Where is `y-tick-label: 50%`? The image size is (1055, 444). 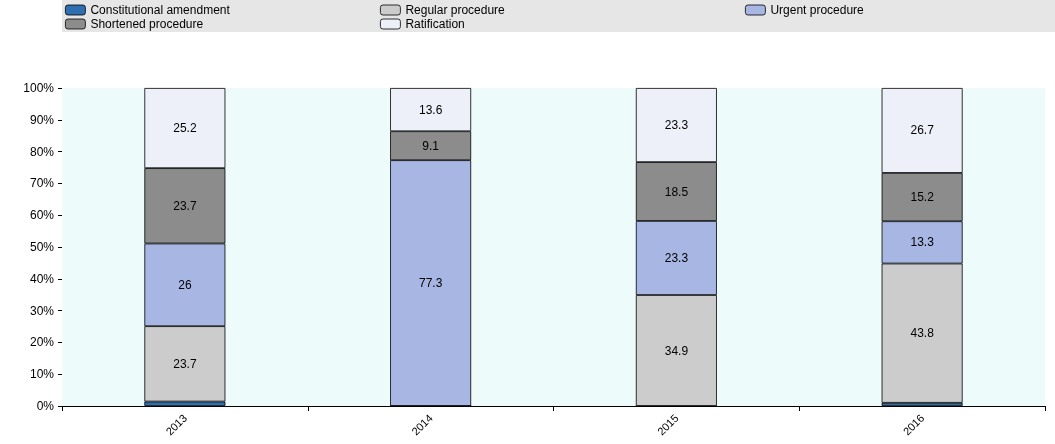 y-tick-label: 50% is located at coordinates (42, 247).